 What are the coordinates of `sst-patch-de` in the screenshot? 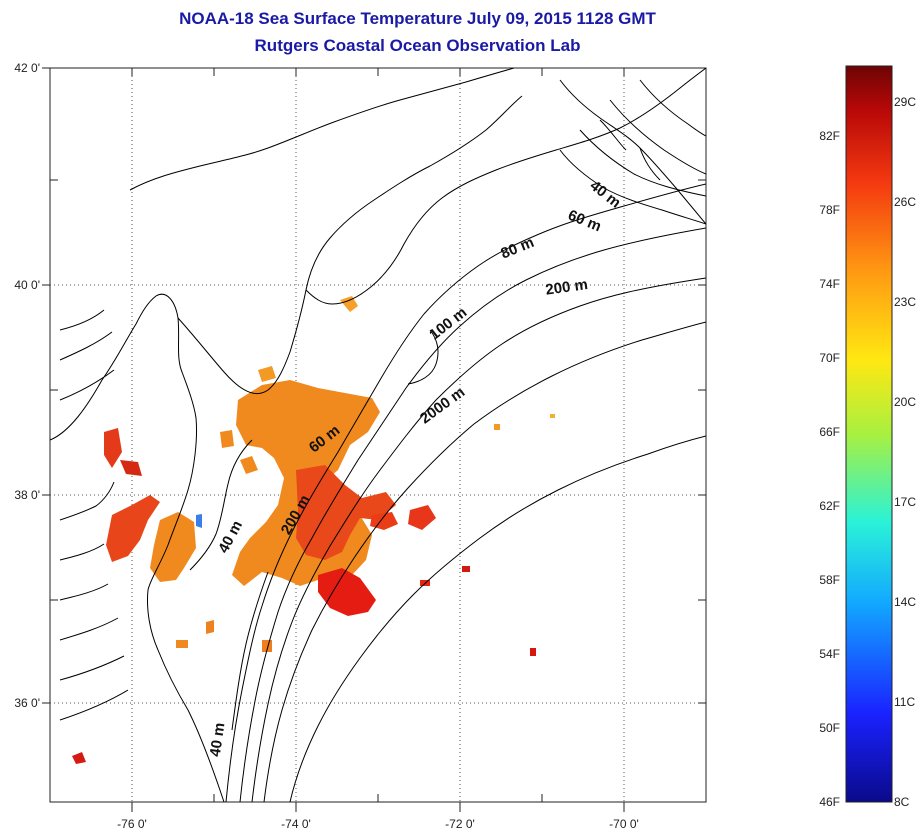 It's located at (267, 374).